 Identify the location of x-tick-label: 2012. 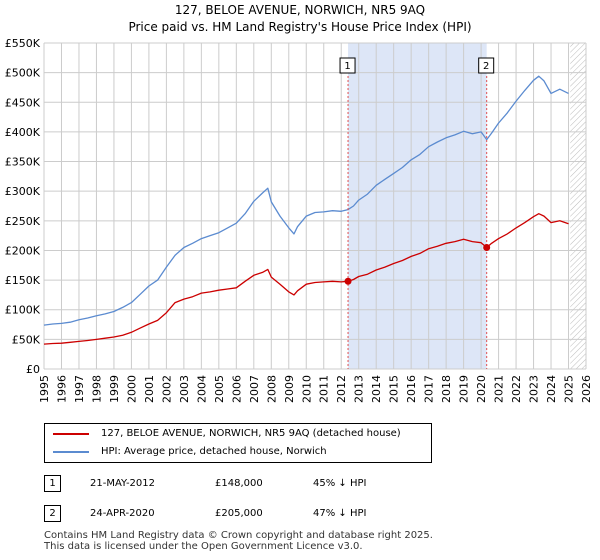
(341, 389).